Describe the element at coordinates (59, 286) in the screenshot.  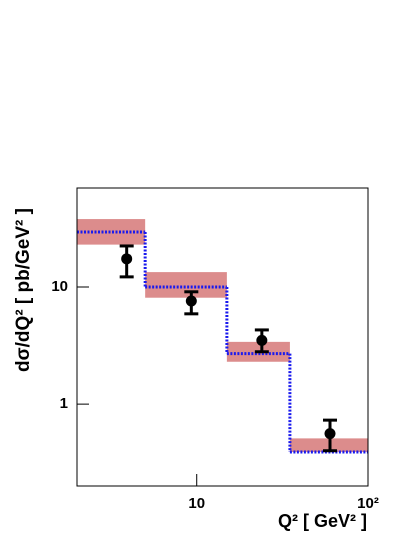
I see `y-tick-label: 10` at that location.